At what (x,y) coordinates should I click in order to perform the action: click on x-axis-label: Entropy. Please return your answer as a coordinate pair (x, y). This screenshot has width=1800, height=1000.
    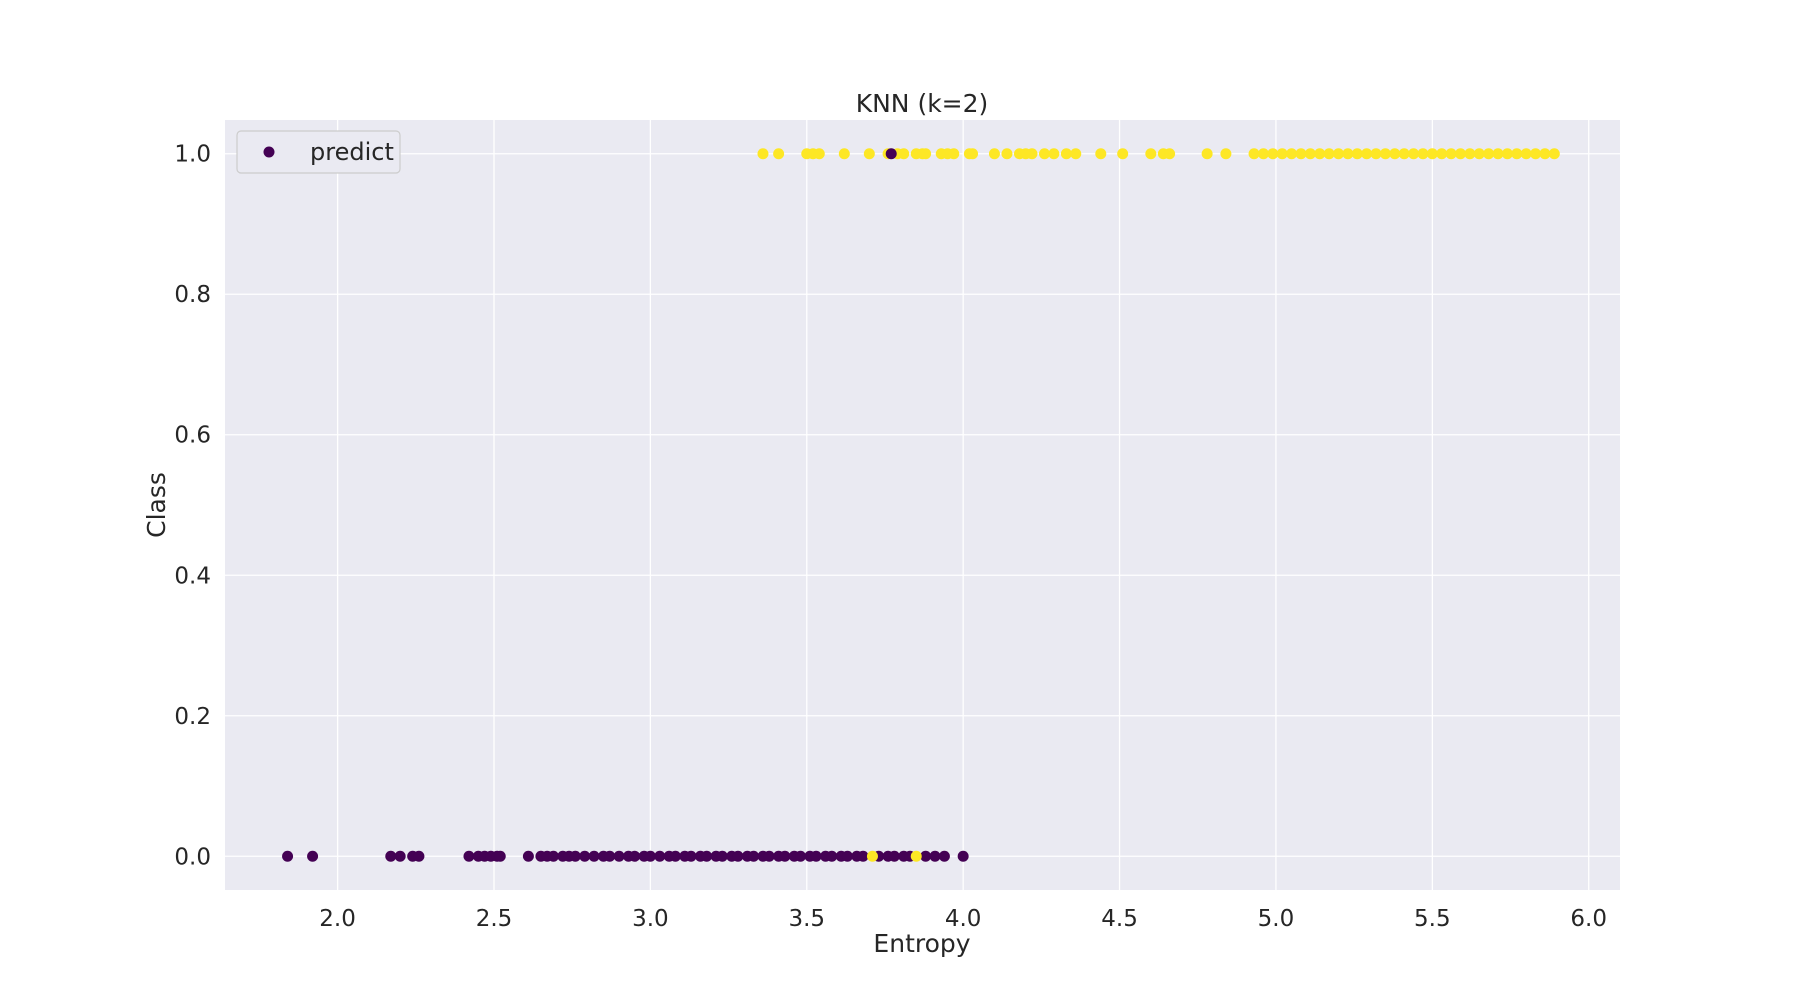
    Looking at the image, I should click on (921, 943).